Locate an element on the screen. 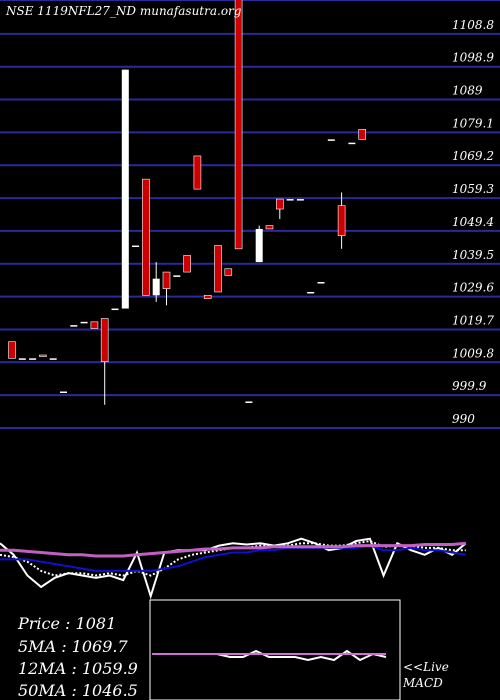  ma50-stat: 50MA : 1046.5 is located at coordinates (78, 690).